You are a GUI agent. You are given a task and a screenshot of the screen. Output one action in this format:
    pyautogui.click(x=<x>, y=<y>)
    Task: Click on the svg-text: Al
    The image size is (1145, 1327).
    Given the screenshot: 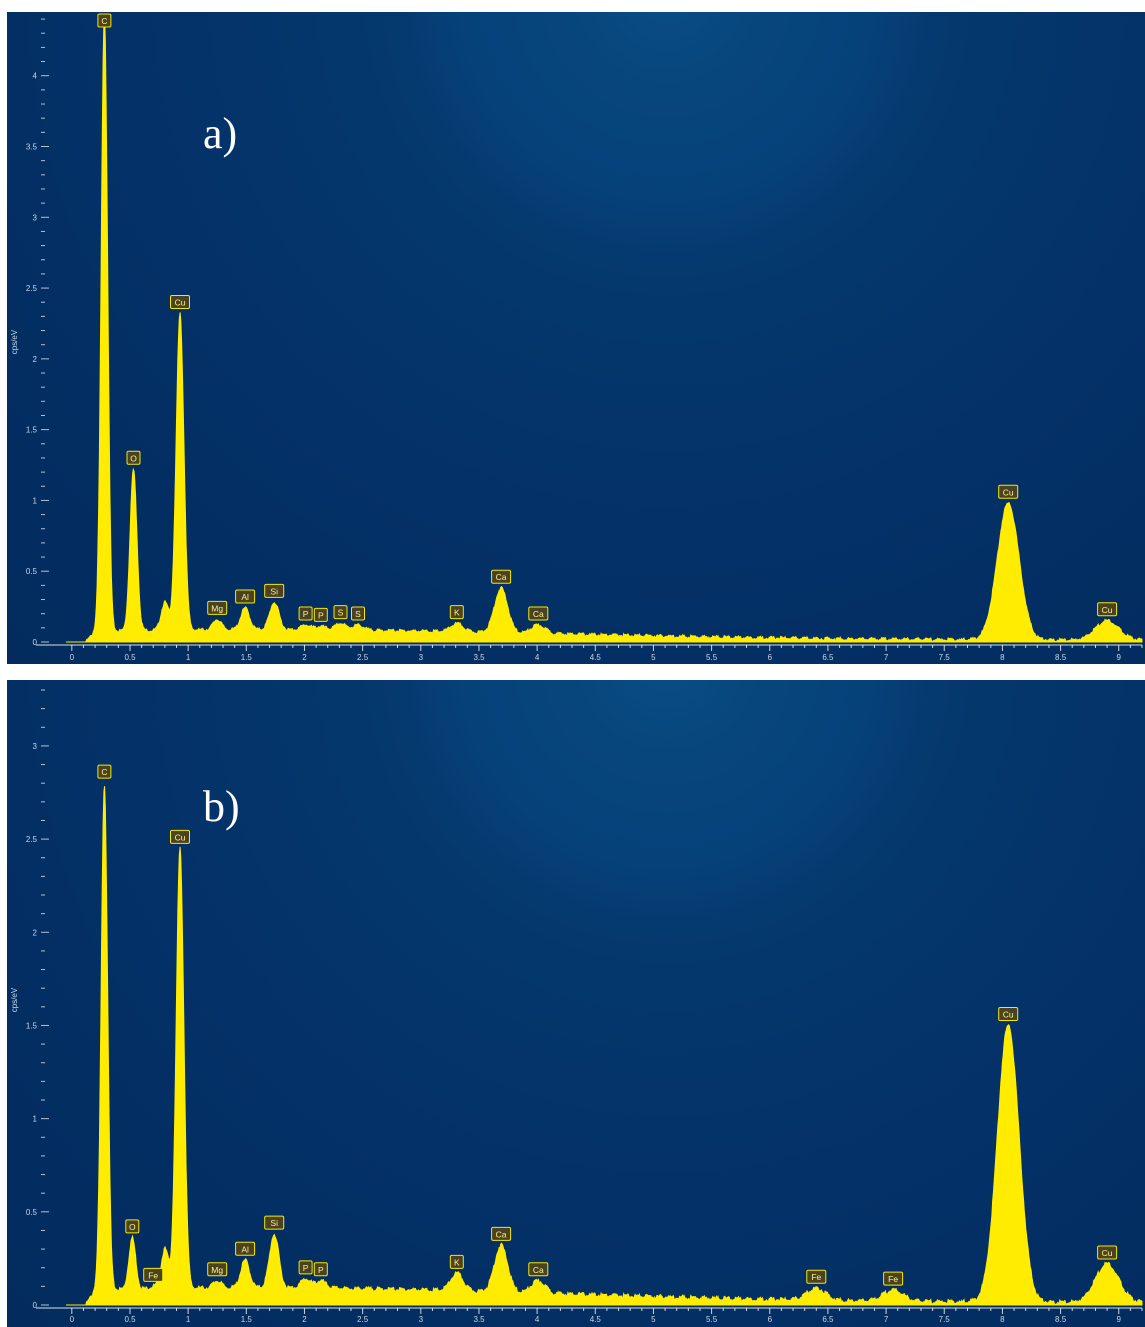 What is the action you would take?
    pyautogui.click(x=245, y=597)
    